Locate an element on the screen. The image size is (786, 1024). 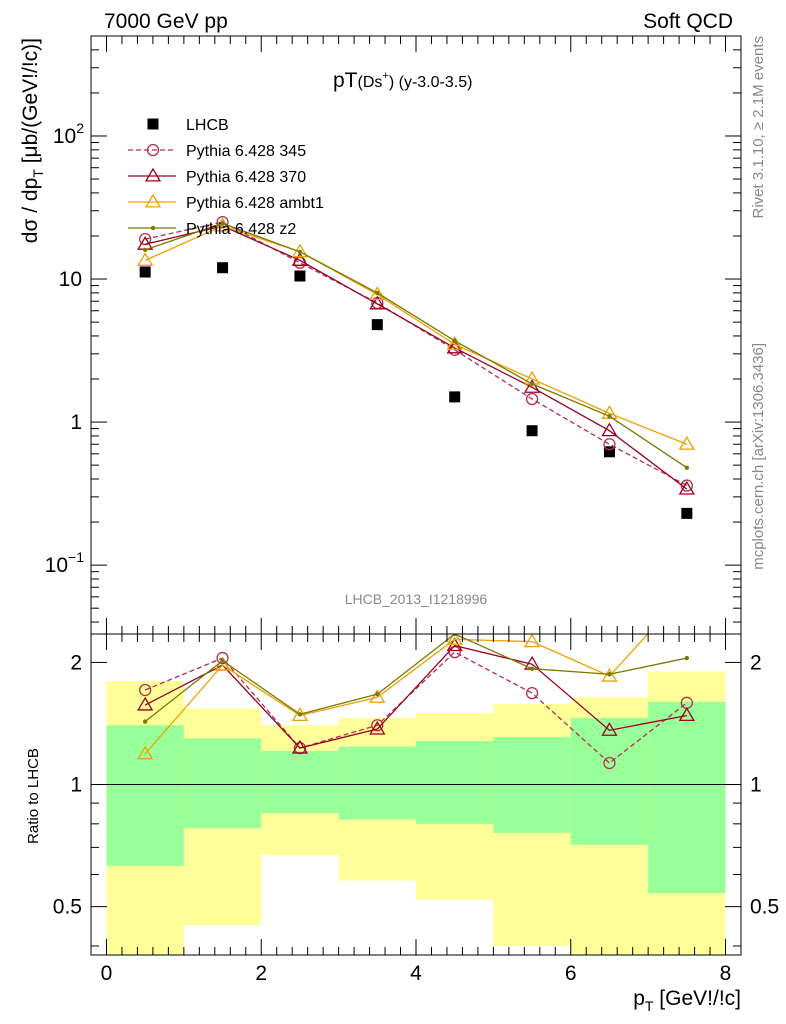
x-tick-label: 4 is located at coordinates (416, 973).